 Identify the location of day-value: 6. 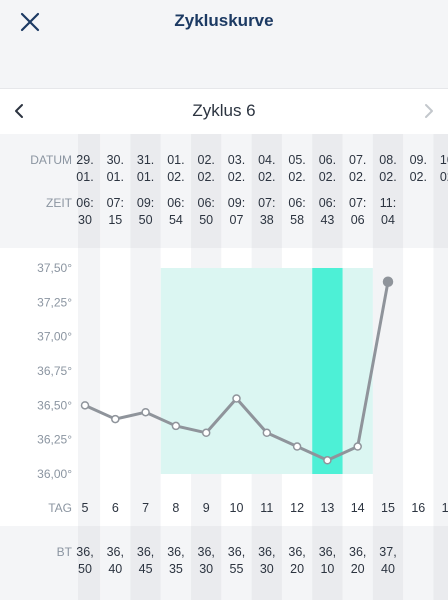
(115, 508).